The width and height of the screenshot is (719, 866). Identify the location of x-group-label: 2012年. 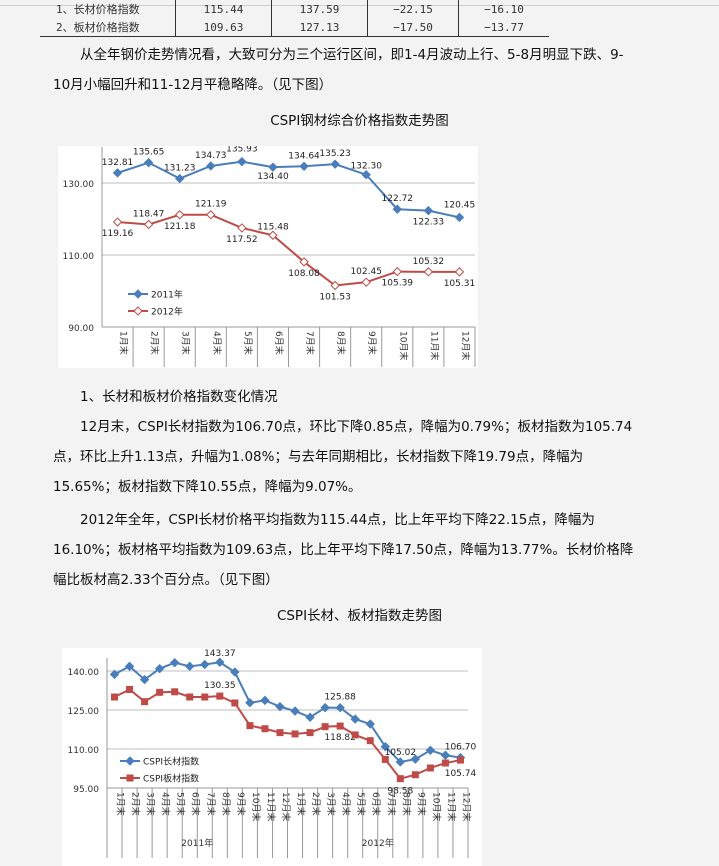
(378, 843).